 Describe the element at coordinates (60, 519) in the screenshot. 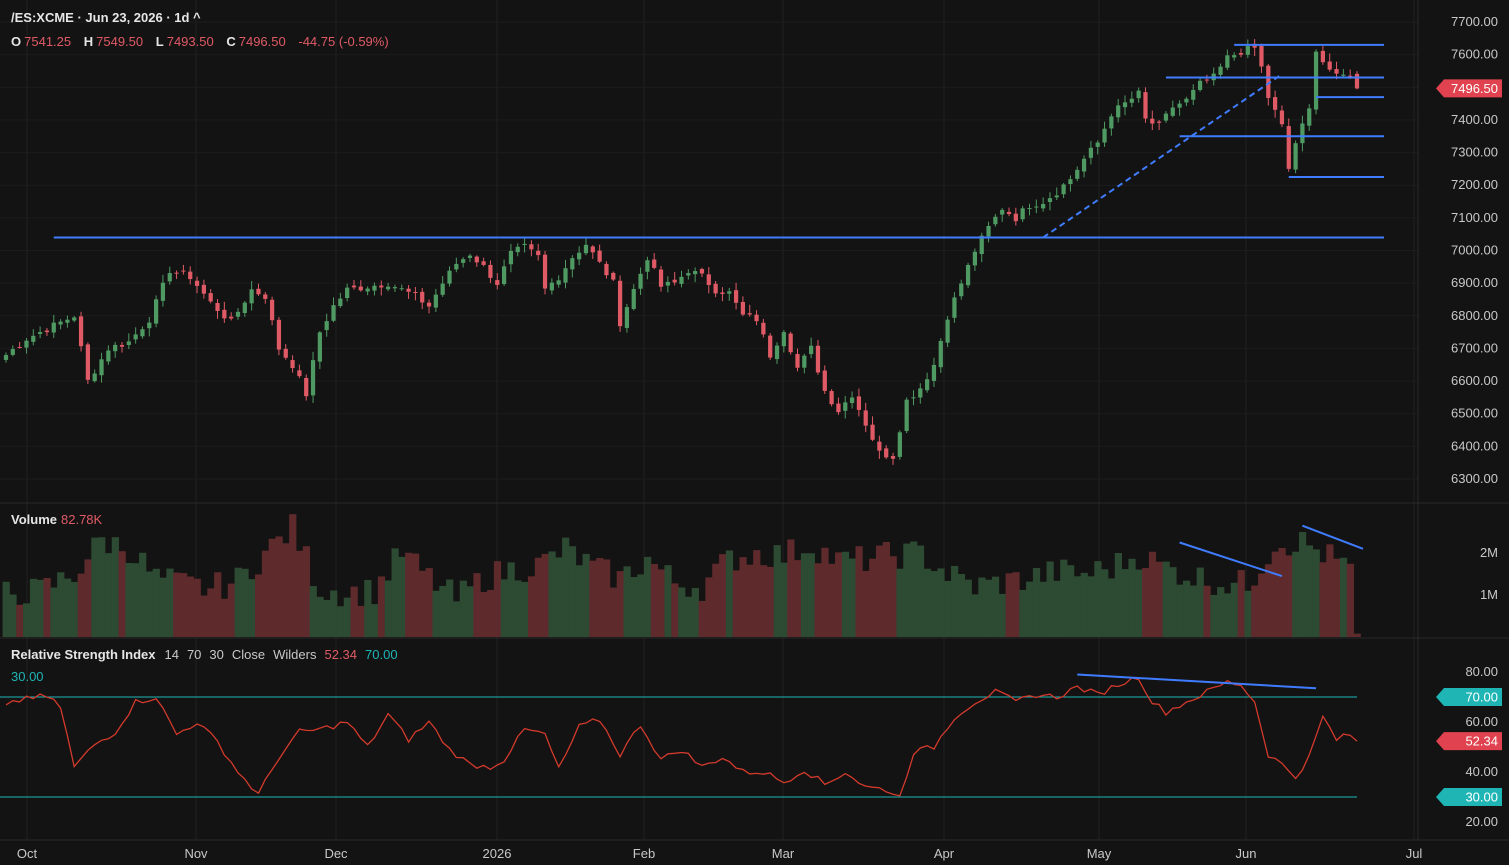

I see `volume-label: Volume 82.78K` at that location.